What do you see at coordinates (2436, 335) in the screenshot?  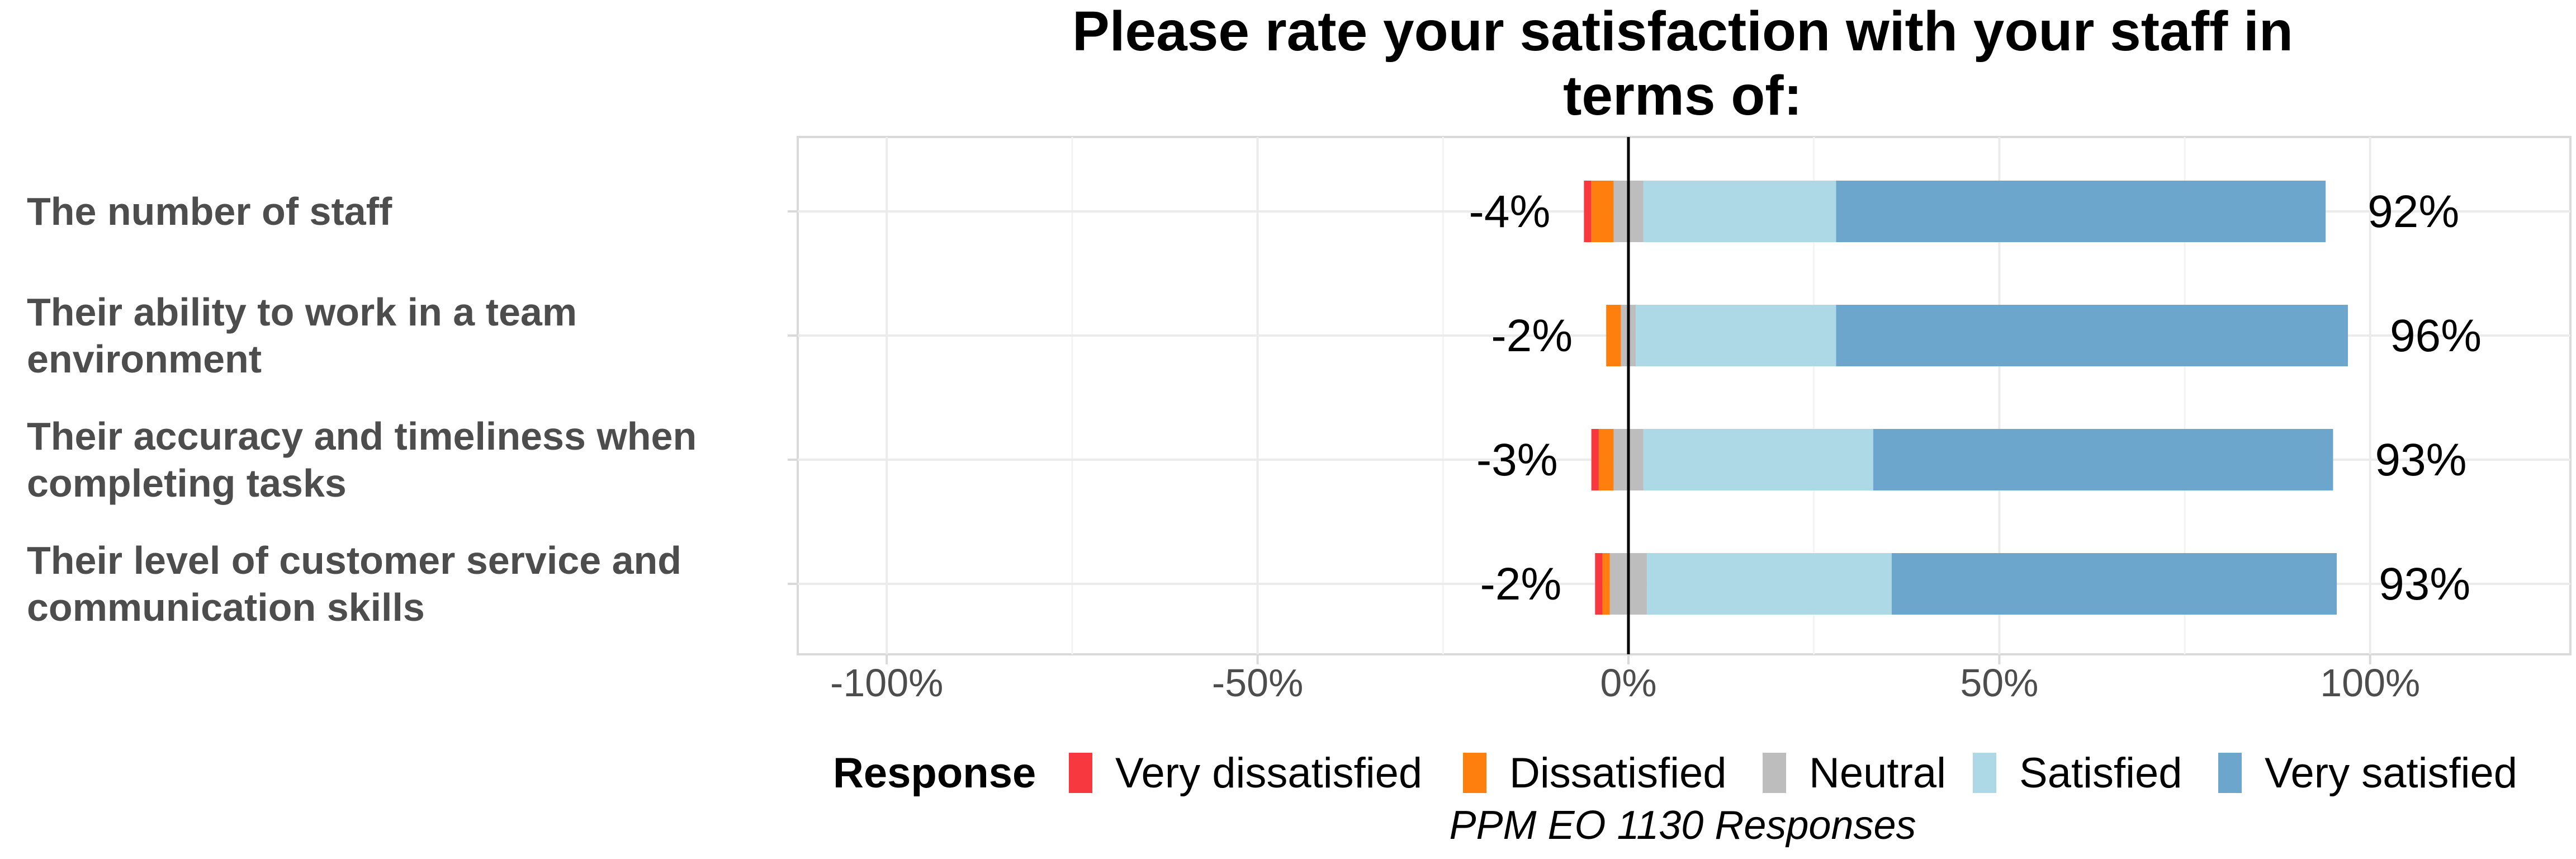 I see `positive-total-label: 96%` at bounding box center [2436, 335].